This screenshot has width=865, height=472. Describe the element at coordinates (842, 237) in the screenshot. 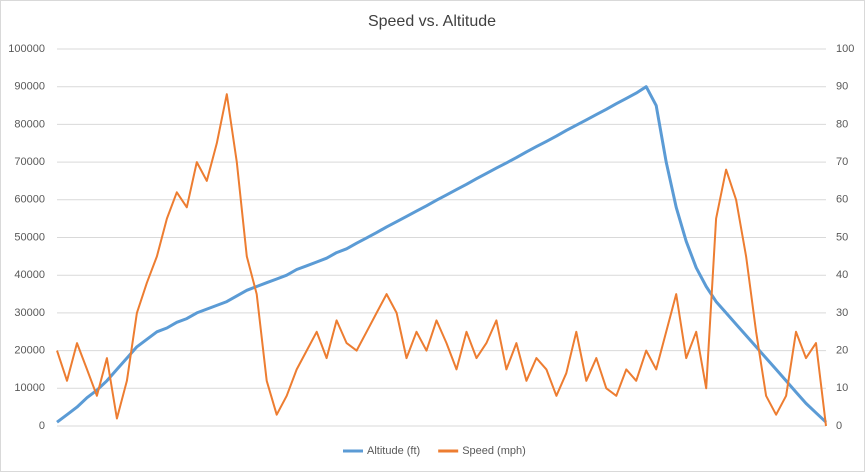

I see `y2-tick-label: 50` at that location.